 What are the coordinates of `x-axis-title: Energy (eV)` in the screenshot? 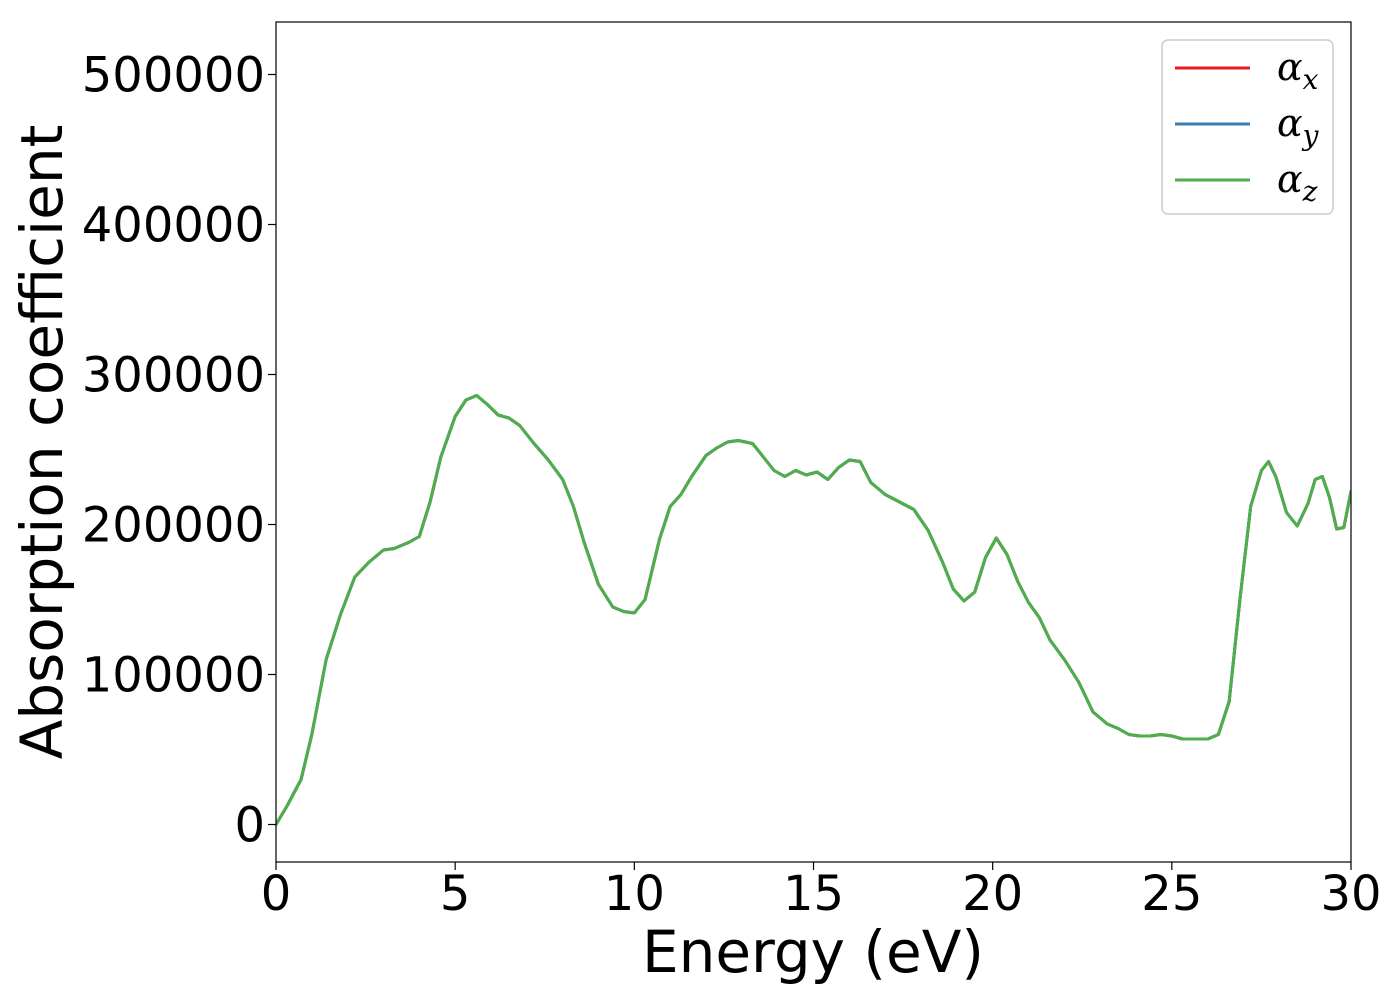 It's located at (813, 952).